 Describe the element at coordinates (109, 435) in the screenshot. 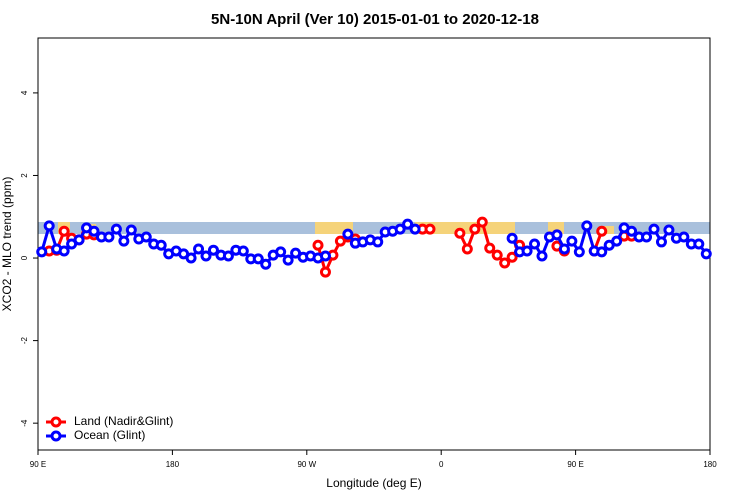

I see `legend-label: Ocean (Glint)` at that location.